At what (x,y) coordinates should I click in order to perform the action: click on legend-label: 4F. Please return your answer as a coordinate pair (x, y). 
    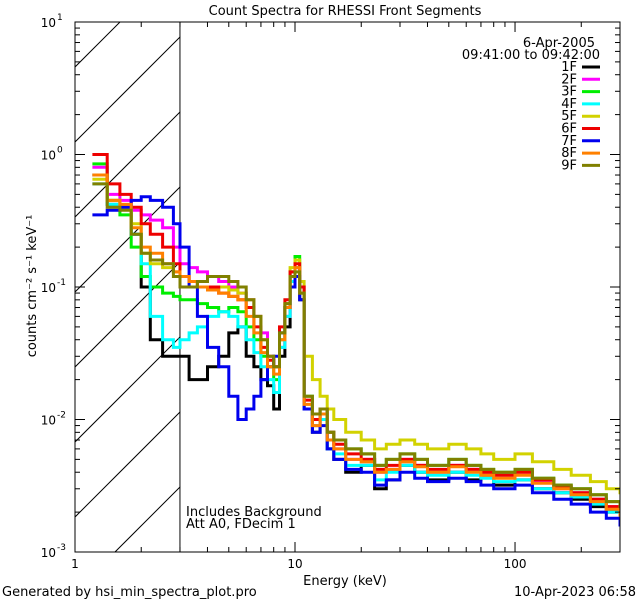
    Looking at the image, I should click on (569, 104).